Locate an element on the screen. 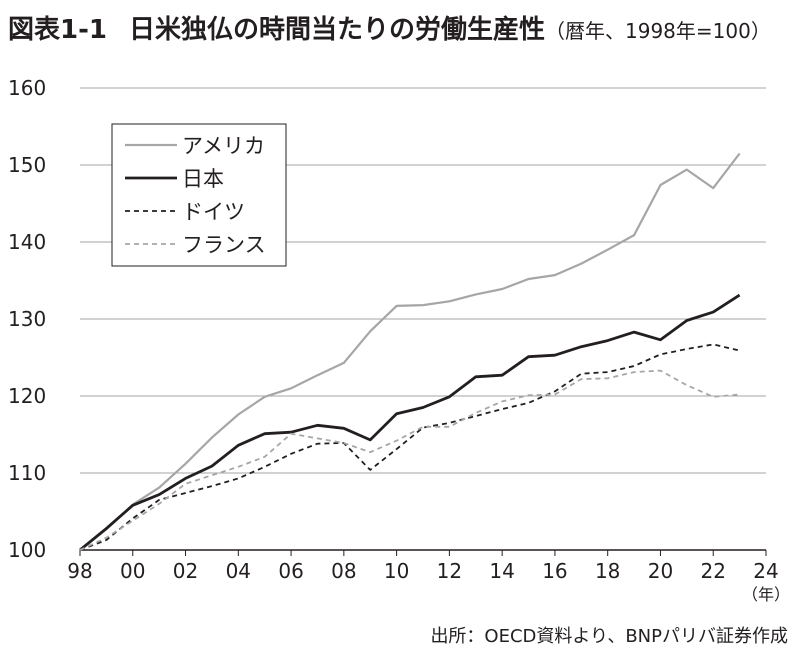 The width and height of the screenshot is (800, 665). title-text: 日米独仏の時間当たりの労働生産性 is located at coordinates (336, 30).